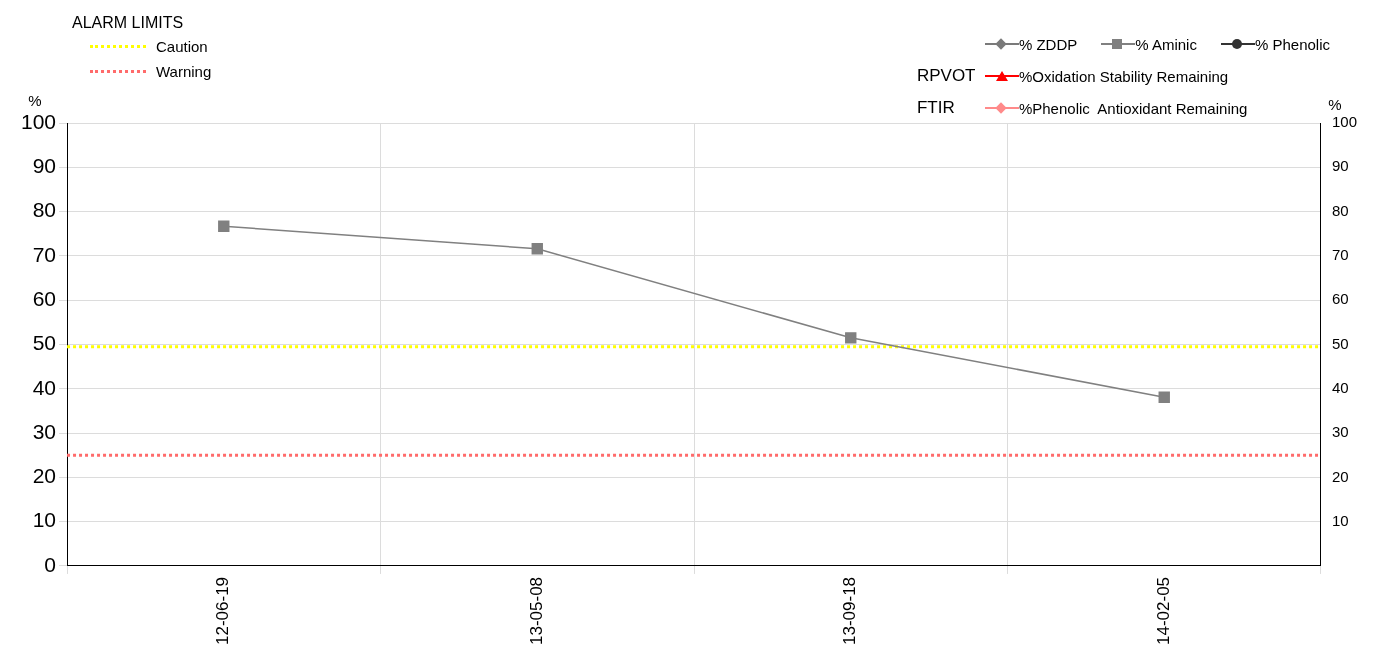 The height and width of the screenshot is (659, 1376). I want to click on y-tick-label: 50, so click(44, 343).